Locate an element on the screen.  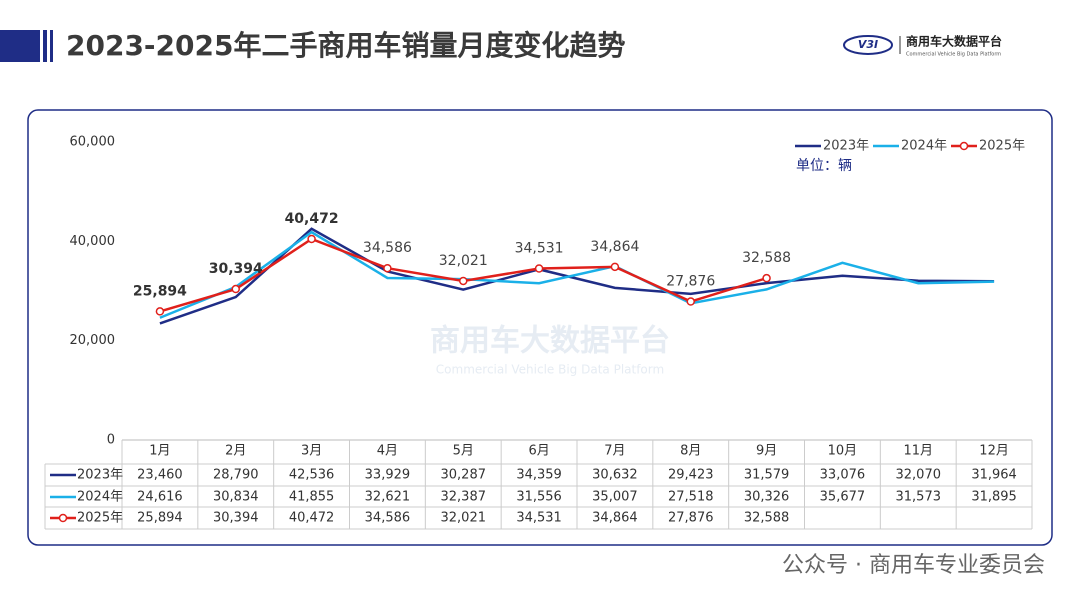
data-label: 40,472 is located at coordinates (312, 219).